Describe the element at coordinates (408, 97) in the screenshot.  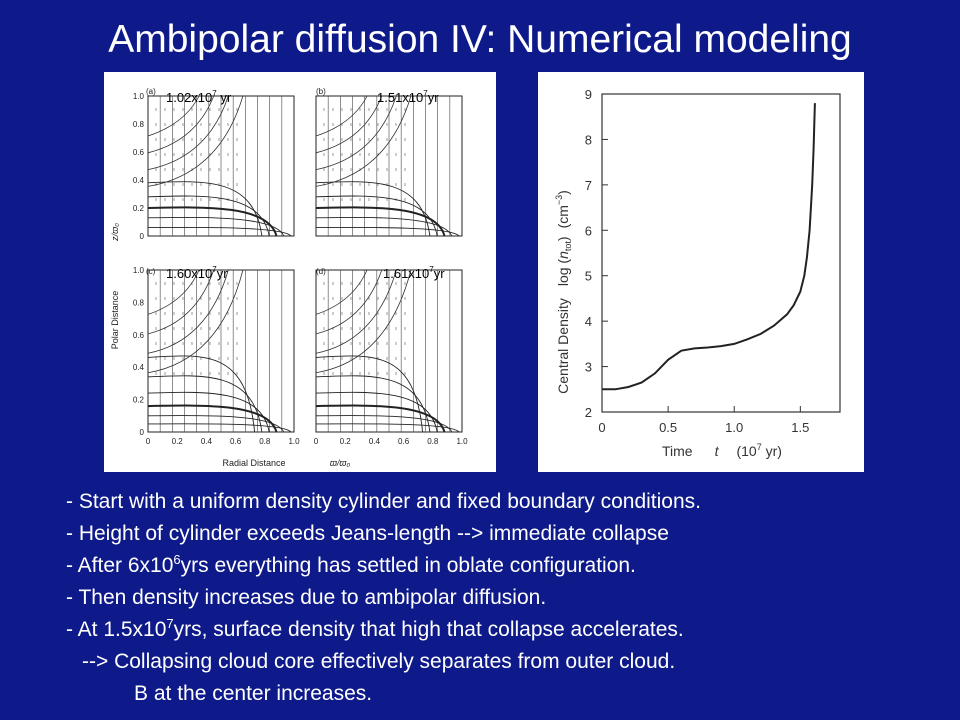
I see `panel-b-time: 1.51x107yr` at that location.